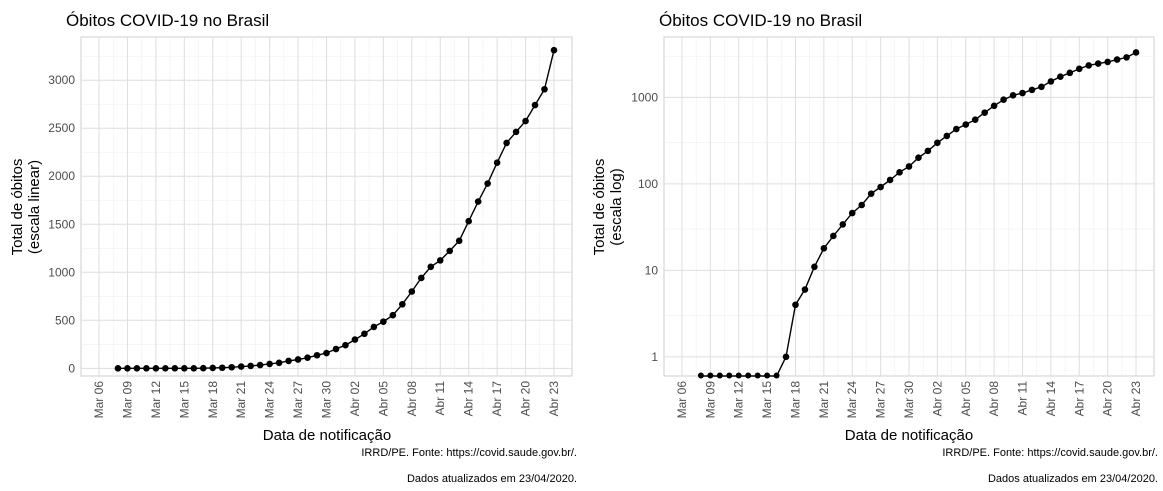 The width and height of the screenshot is (1163, 491). I want to click on x-tick-label: Abr 11, so click(1023, 398).